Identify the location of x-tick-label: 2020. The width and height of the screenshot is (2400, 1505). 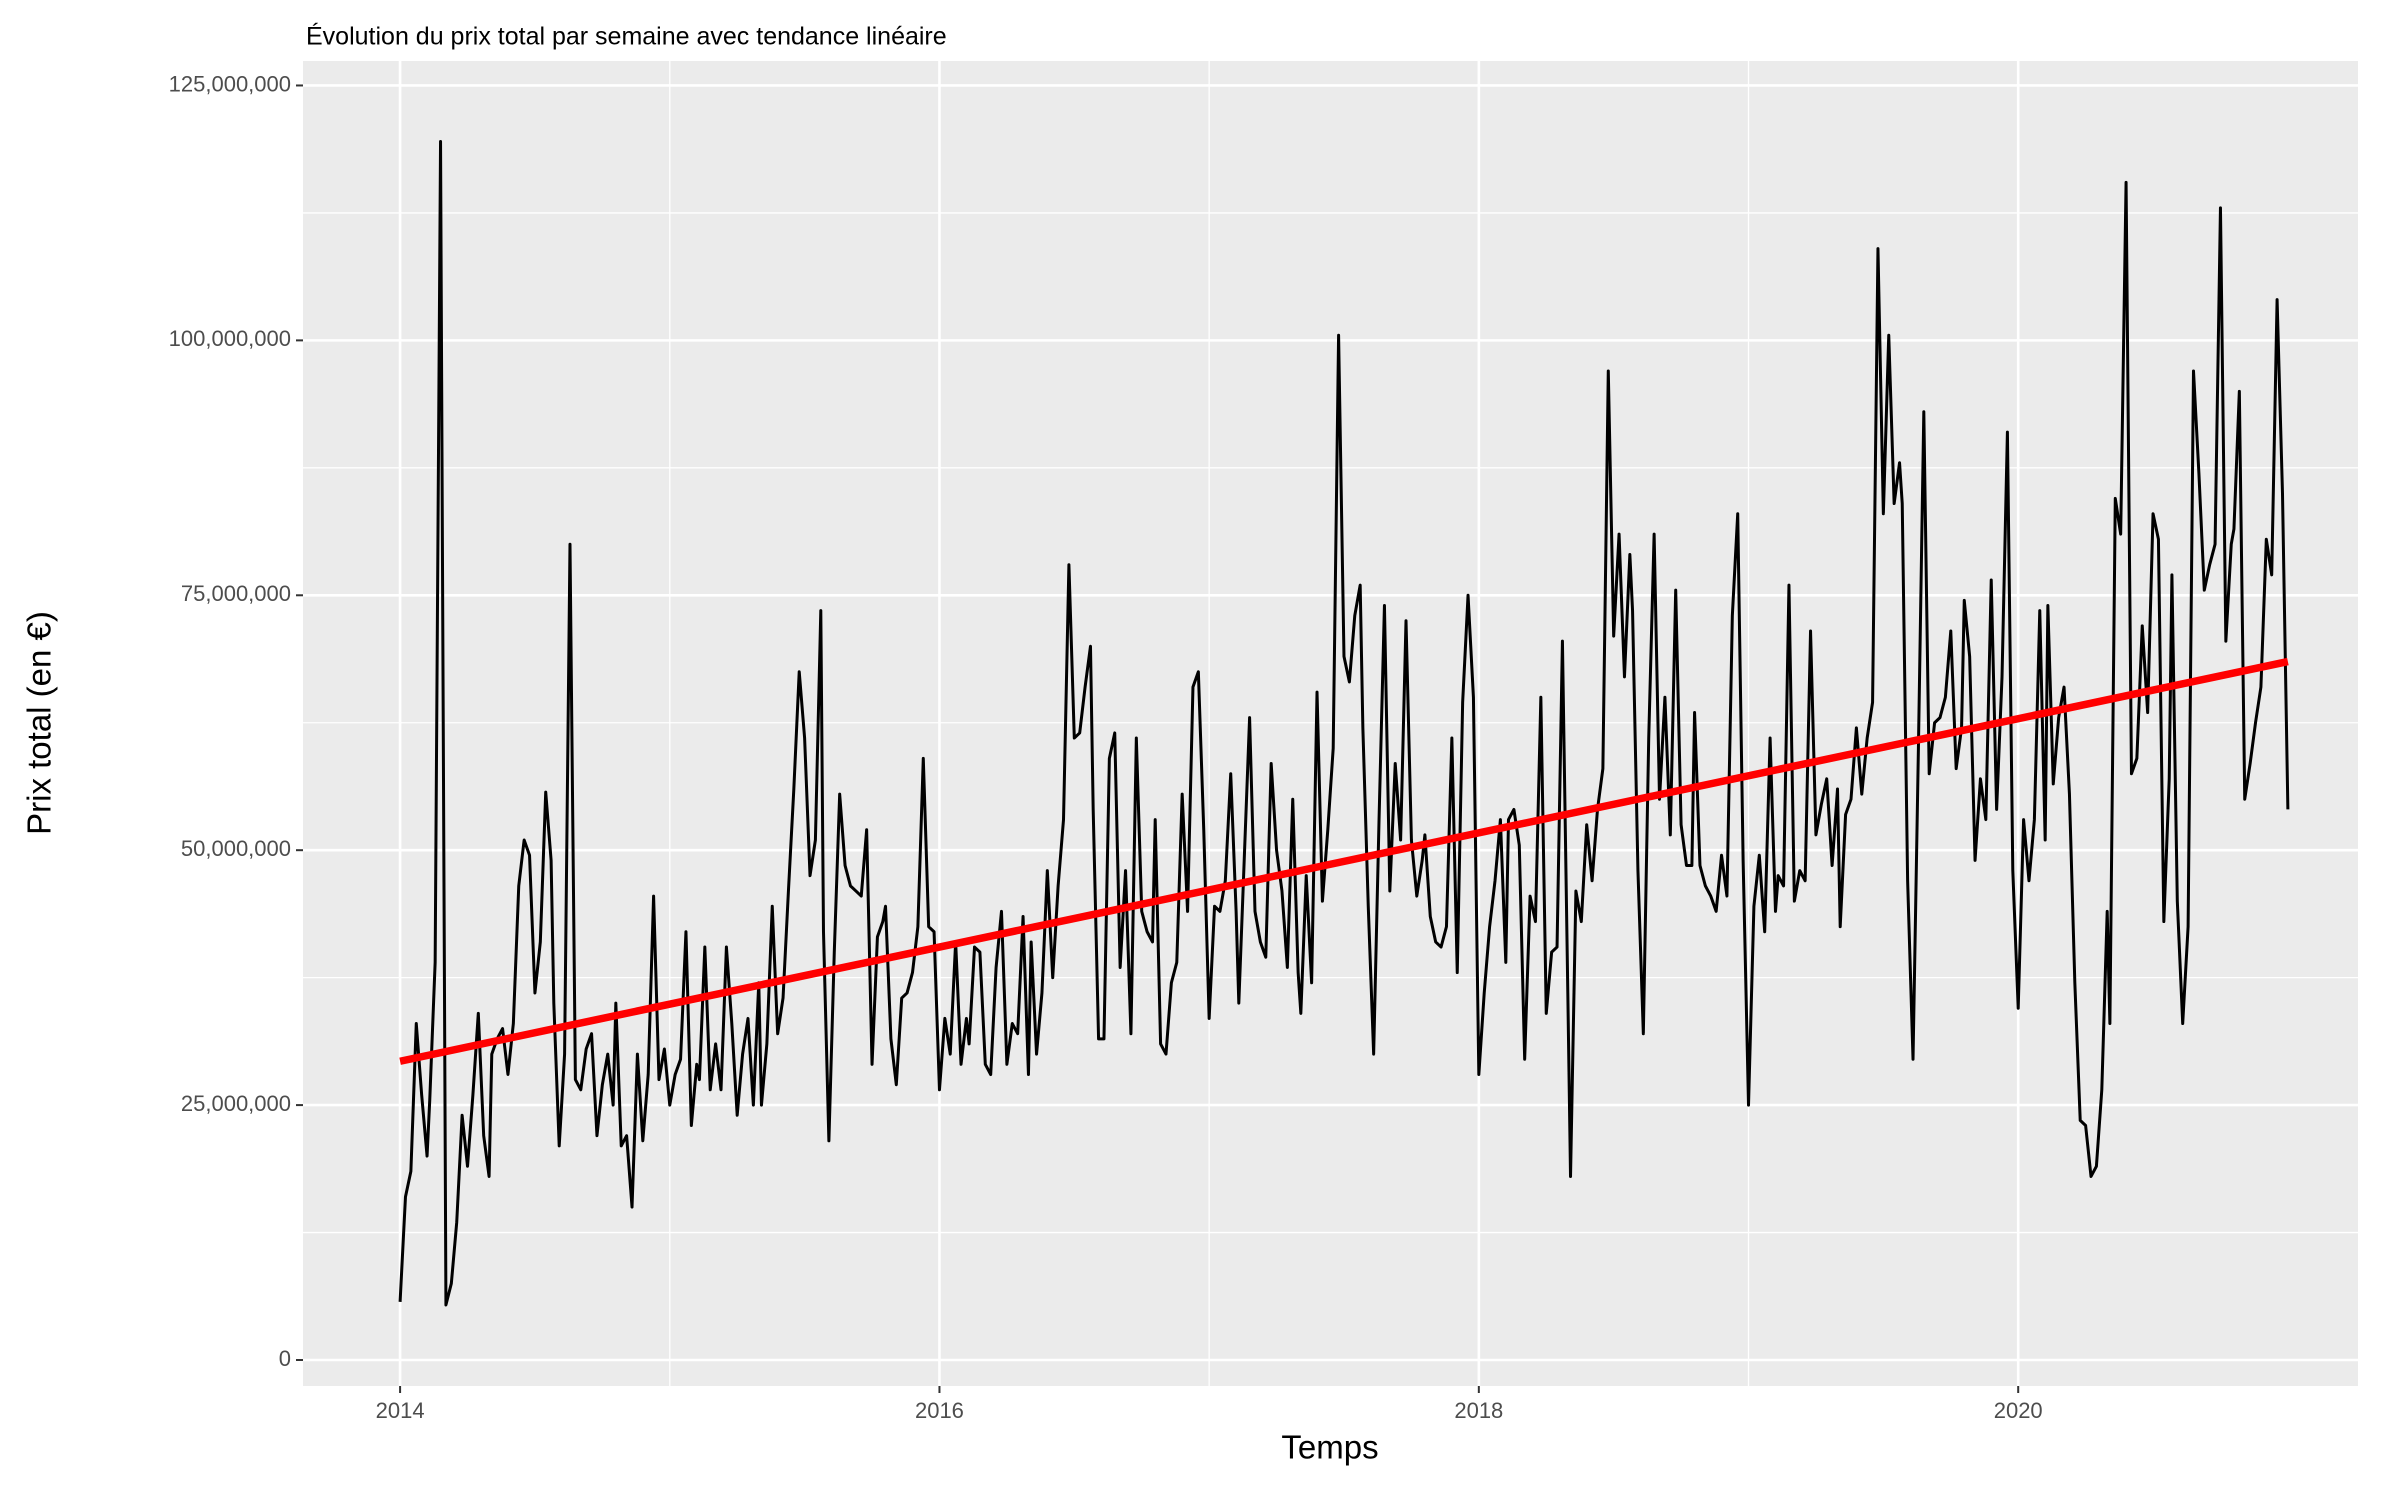
(2018, 1410).